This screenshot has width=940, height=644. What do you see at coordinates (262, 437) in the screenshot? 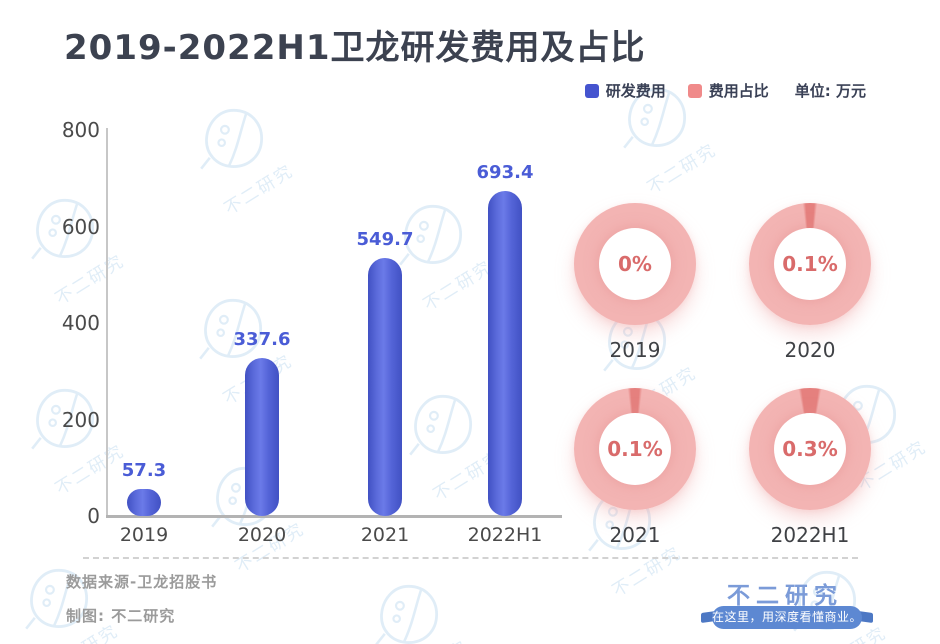
I see `bar-2020` at bounding box center [262, 437].